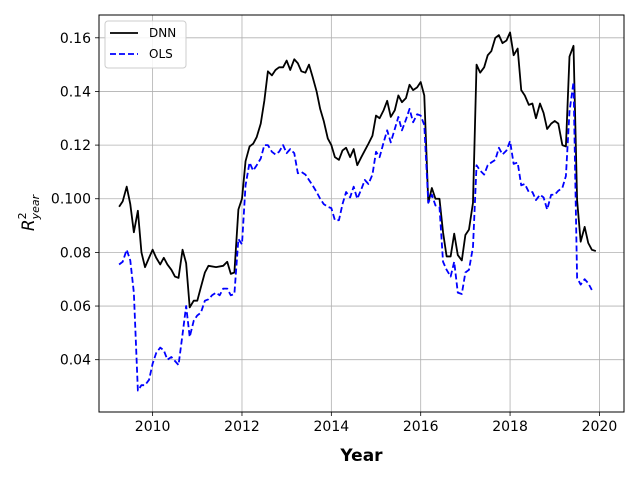  What do you see at coordinates (22, 215) in the screenshot?
I see `y-axis-title-sup: 2` at bounding box center [22, 215].